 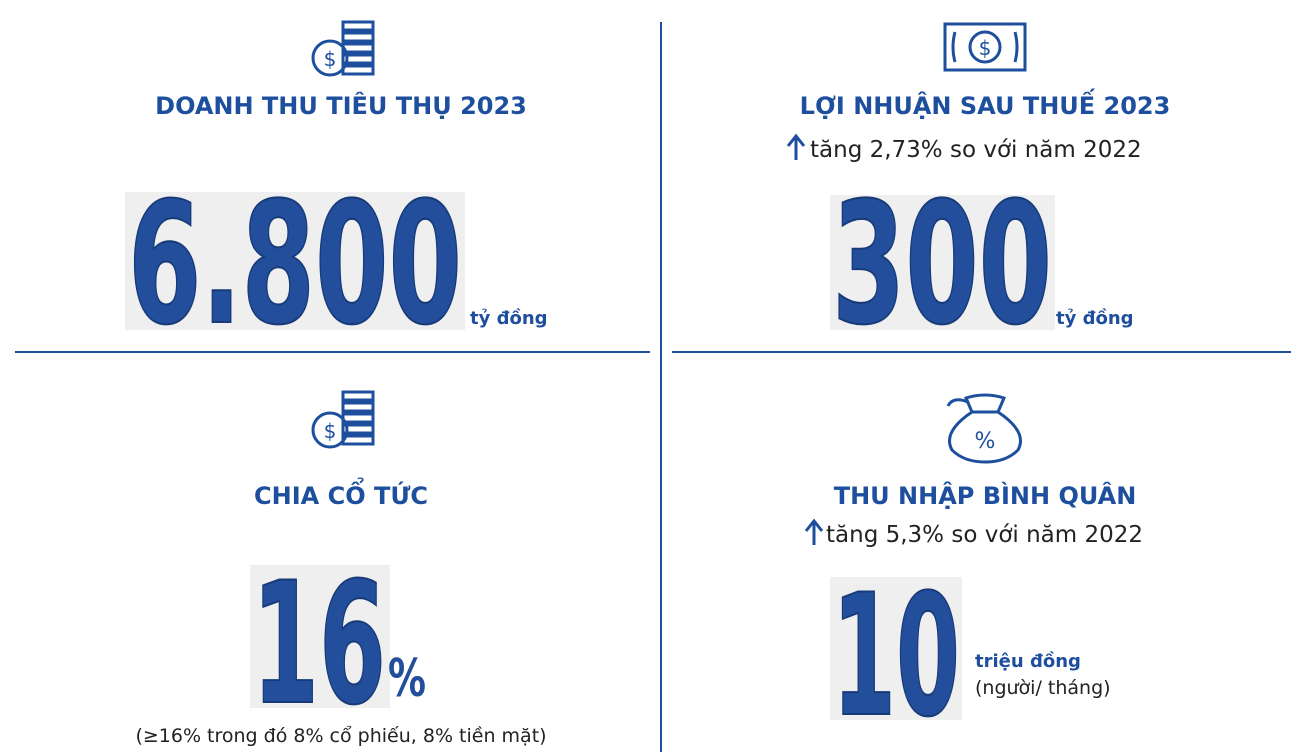 I want to click on banknote-icon: $, so click(x=985, y=47).